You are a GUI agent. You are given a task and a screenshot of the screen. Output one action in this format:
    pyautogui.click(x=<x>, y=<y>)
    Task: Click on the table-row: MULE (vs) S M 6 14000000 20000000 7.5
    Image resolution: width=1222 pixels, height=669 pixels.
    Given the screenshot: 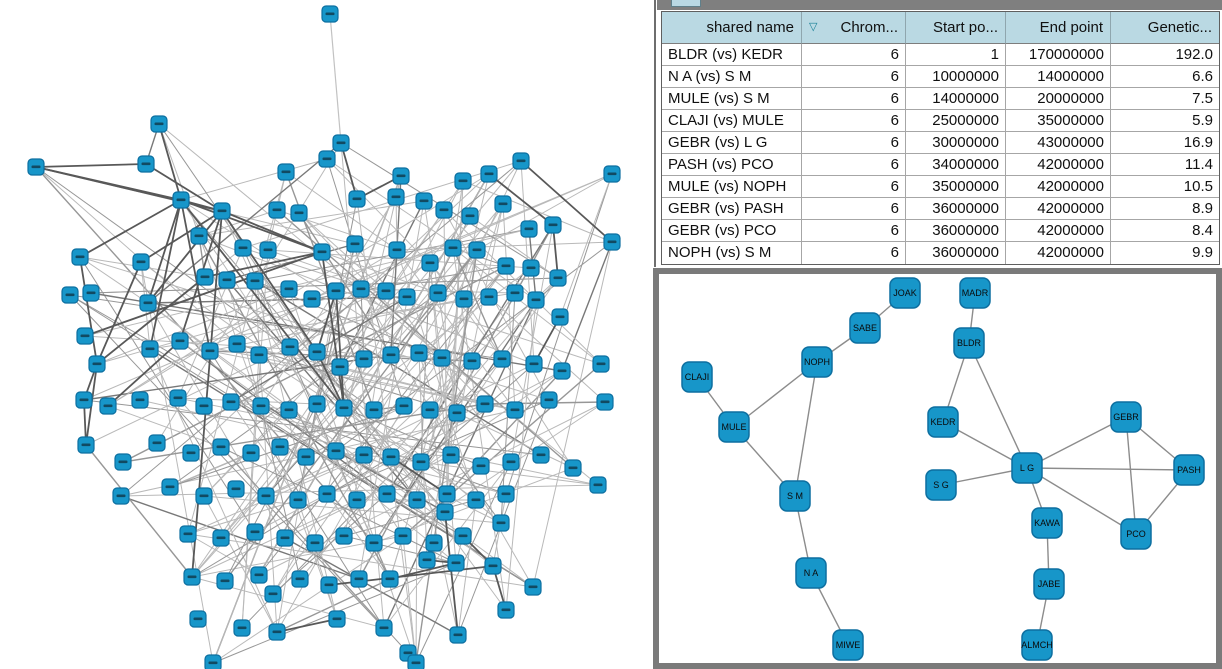 What is the action you would take?
    pyautogui.click(x=940, y=99)
    